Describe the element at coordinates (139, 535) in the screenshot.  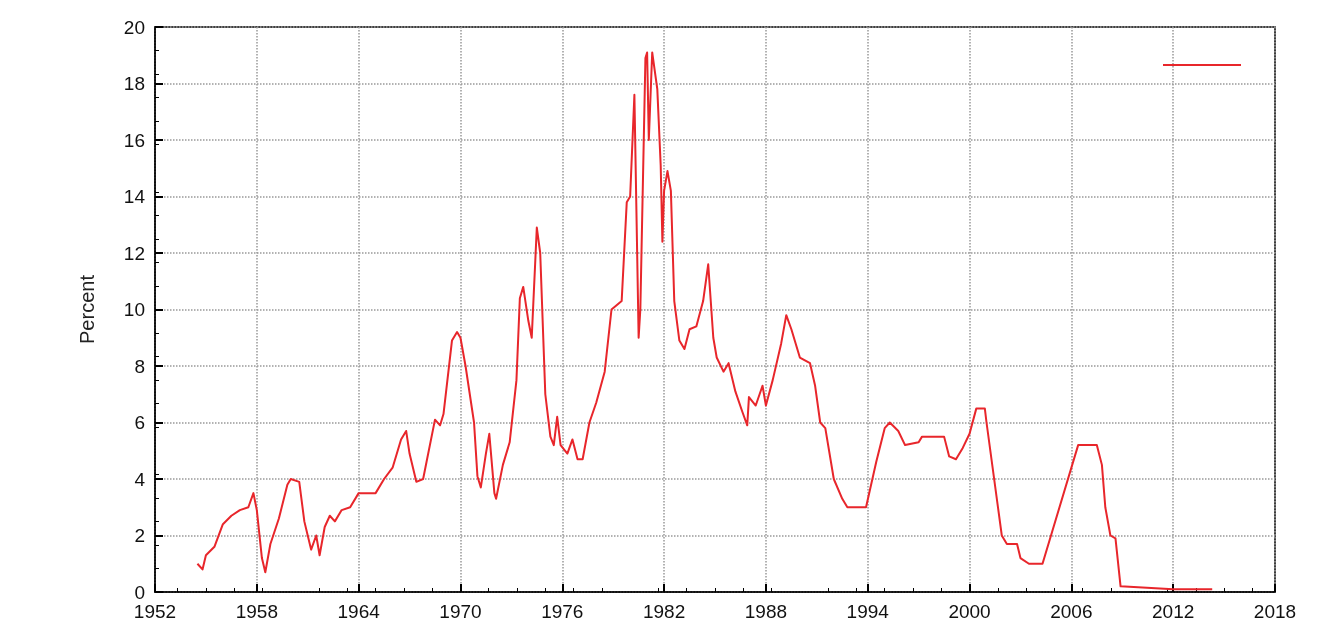
I see `y-tick-label: 2` at that location.